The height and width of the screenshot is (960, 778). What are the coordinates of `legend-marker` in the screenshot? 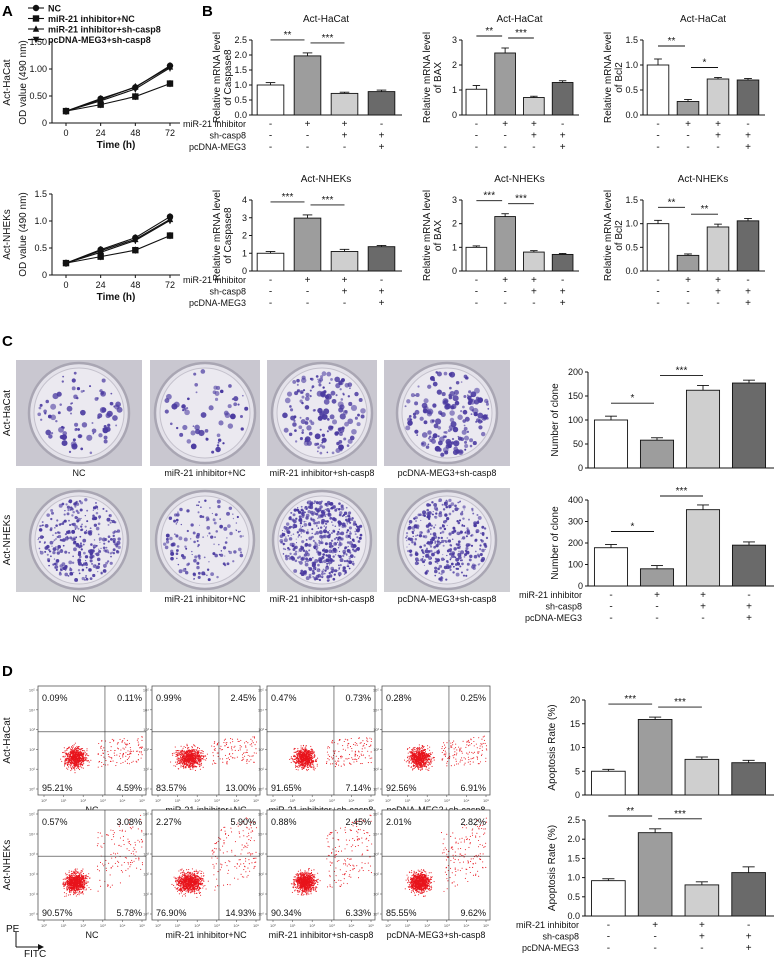 It's located at (36, 40).